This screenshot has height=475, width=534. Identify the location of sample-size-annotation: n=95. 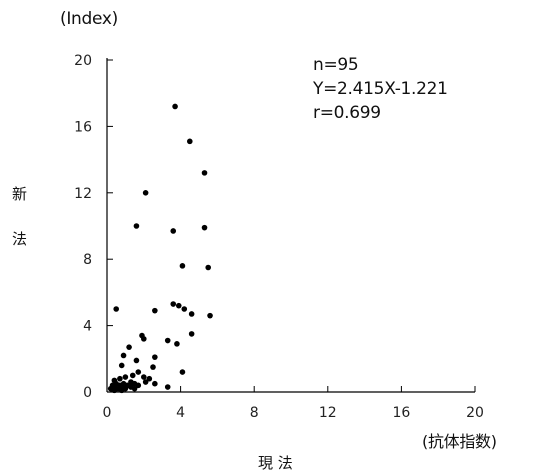
(336, 65).